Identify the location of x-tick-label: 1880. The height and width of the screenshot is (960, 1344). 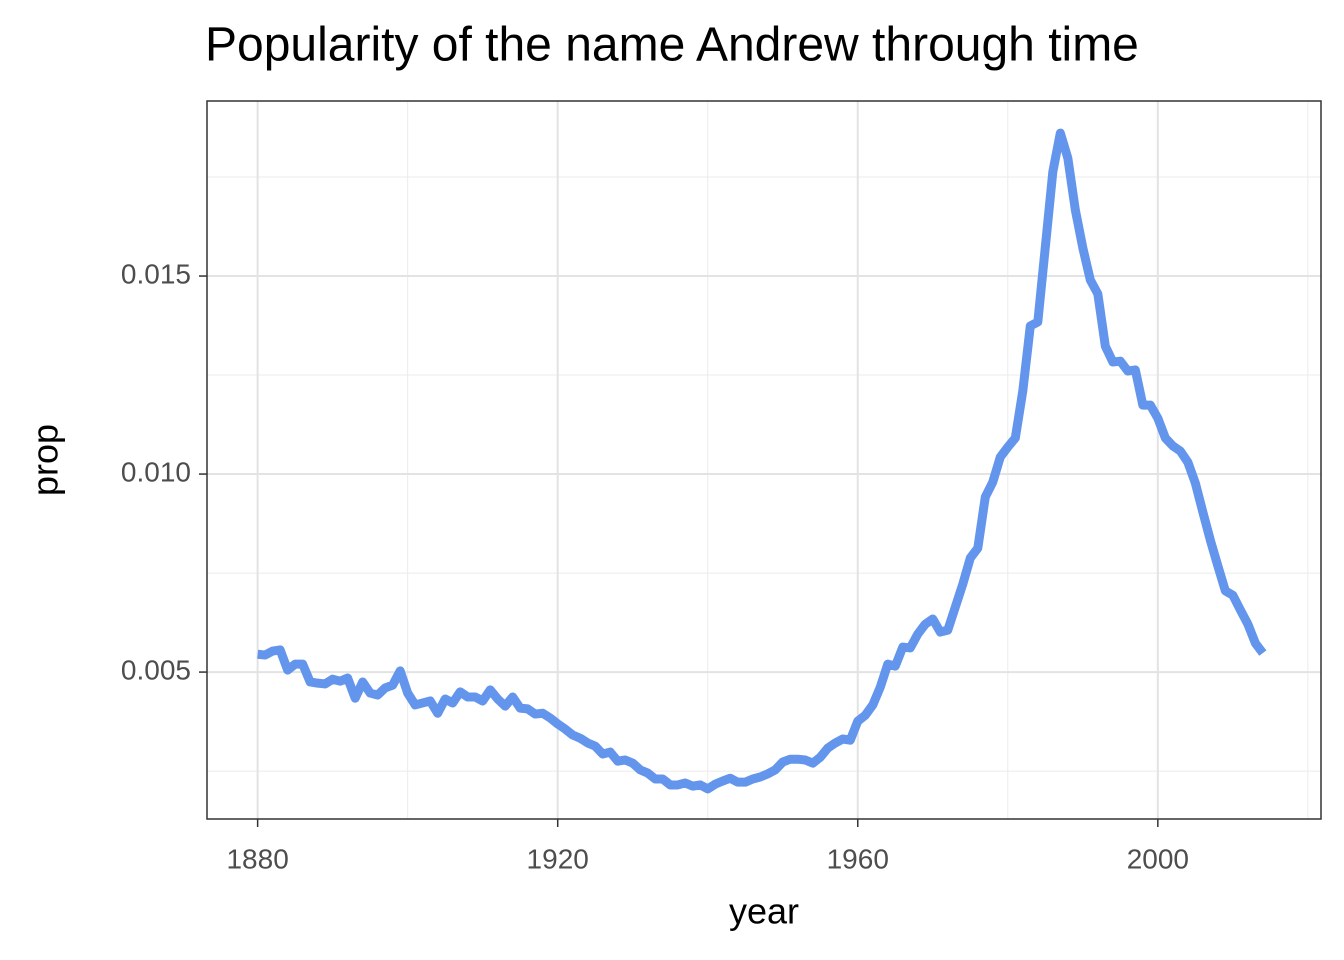
(257, 858).